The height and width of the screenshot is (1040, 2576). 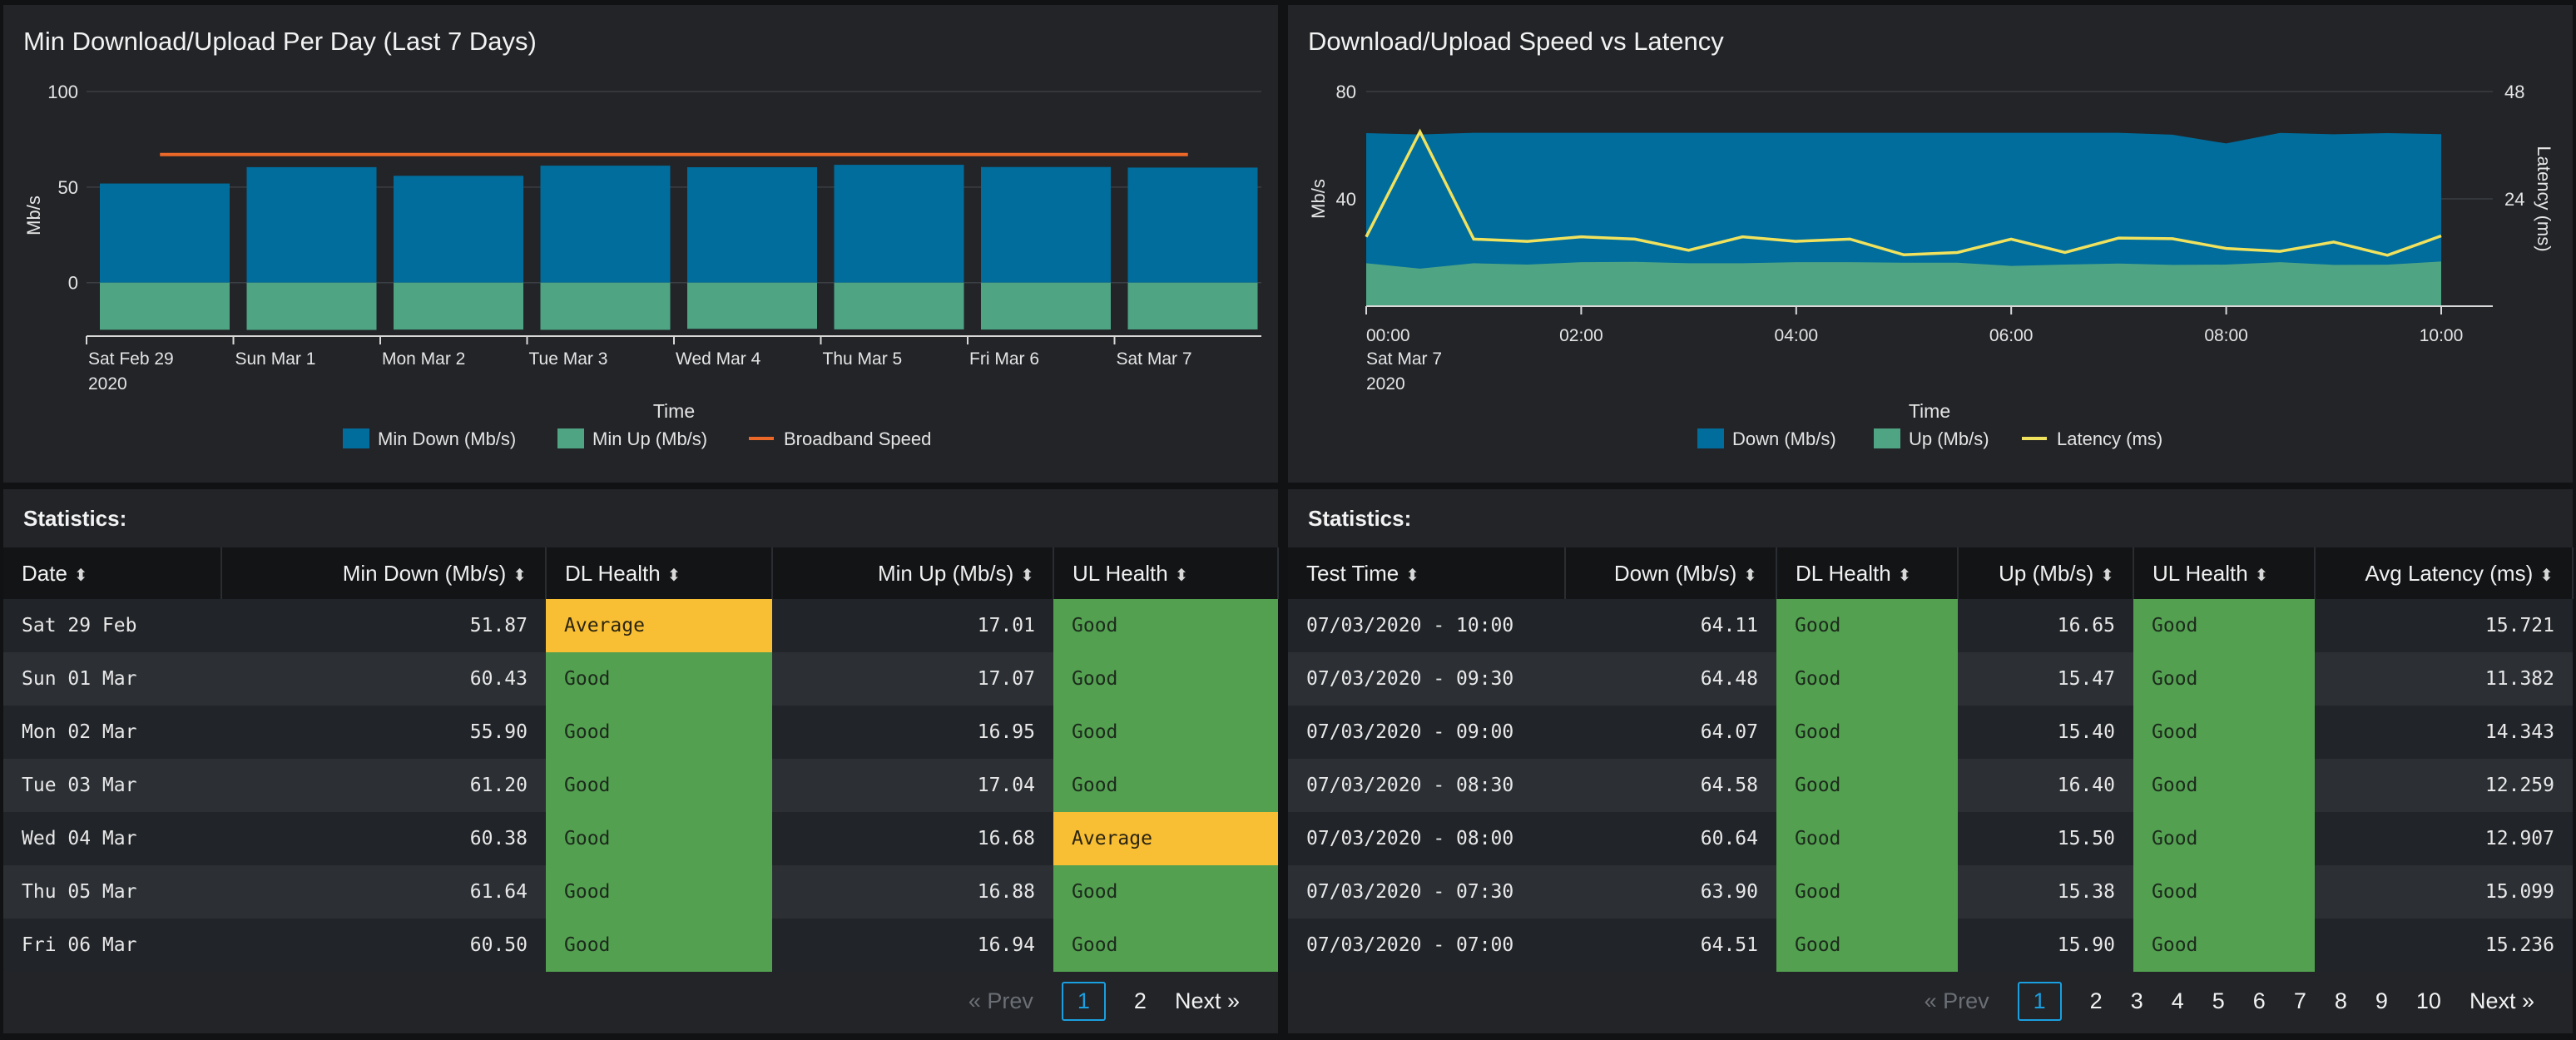 What do you see at coordinates (1671, 679) in the screenshot?
I see `table-cell: 64.48` at bounding box center [1671, 679].